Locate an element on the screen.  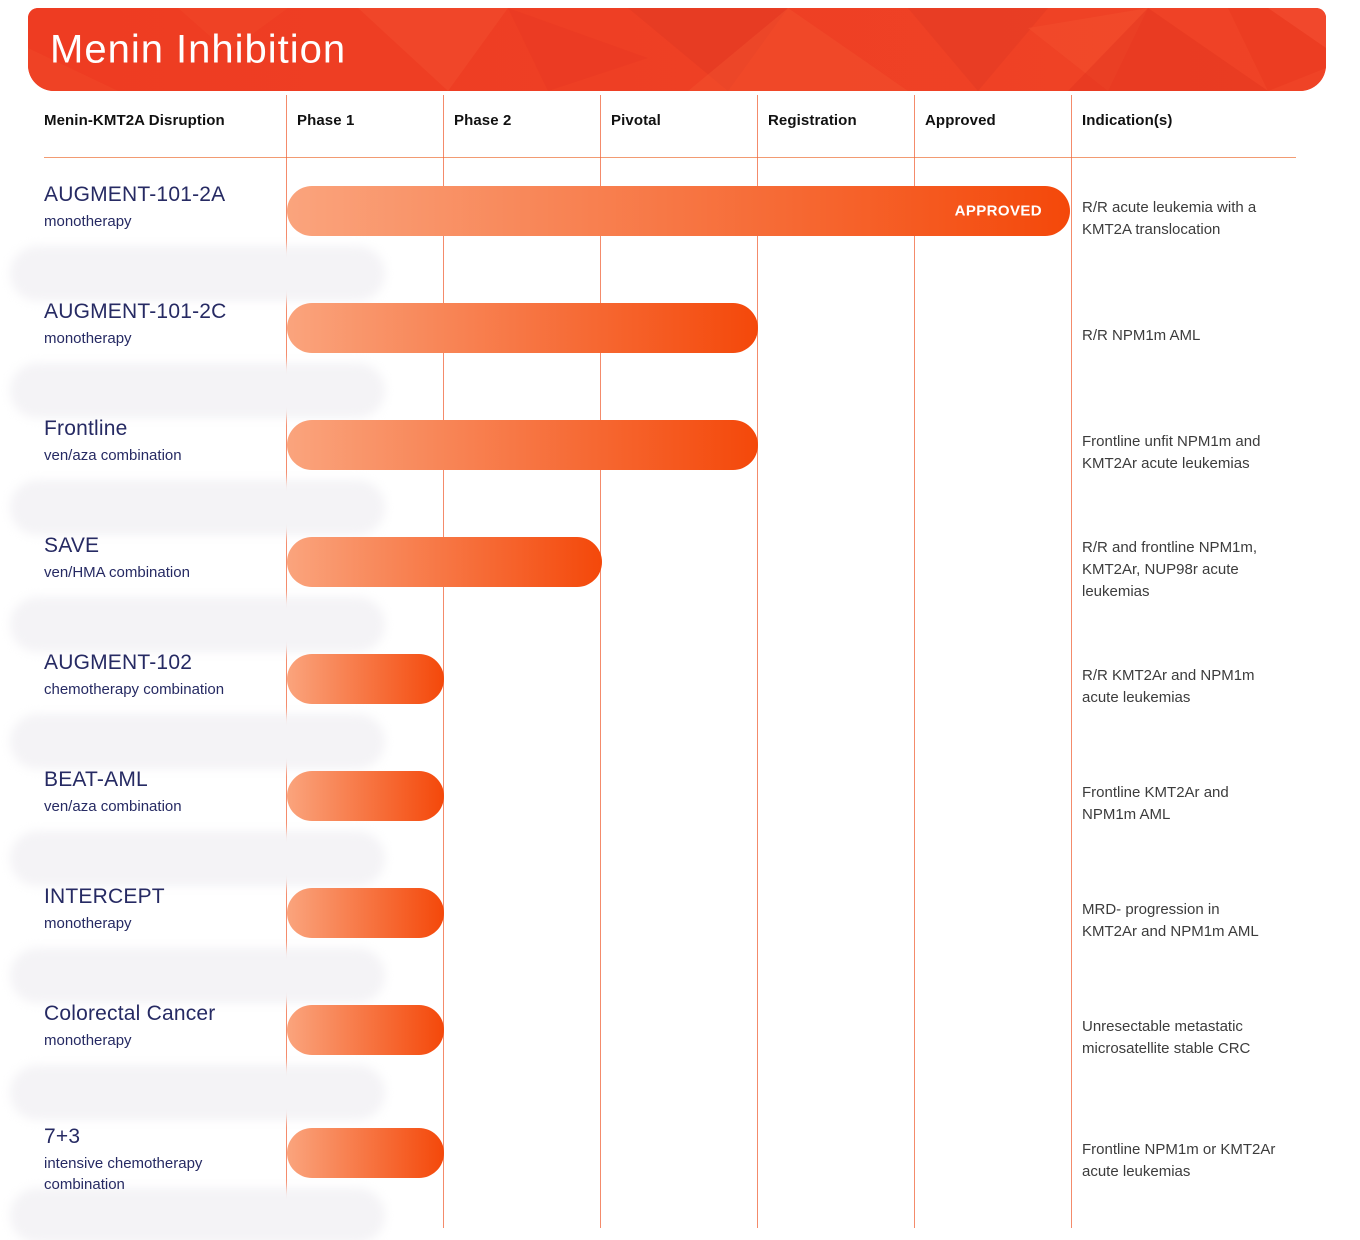
column-header-indication-s: Indication(s) is located at coordinates (1127, 120).